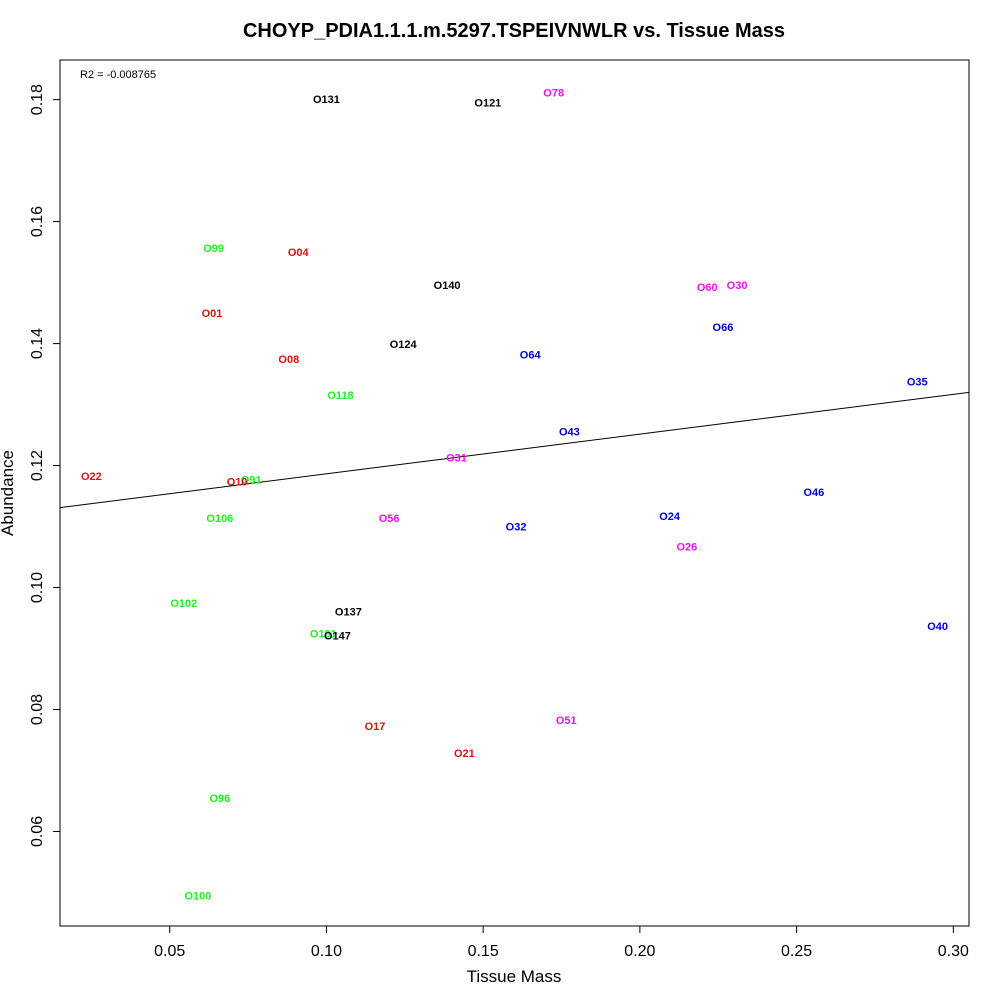 This screenshot has height=1000, width=1000. Describe the element at coordinates (516, 528) in the screenshot. I see `point-o32: O32` at that location.